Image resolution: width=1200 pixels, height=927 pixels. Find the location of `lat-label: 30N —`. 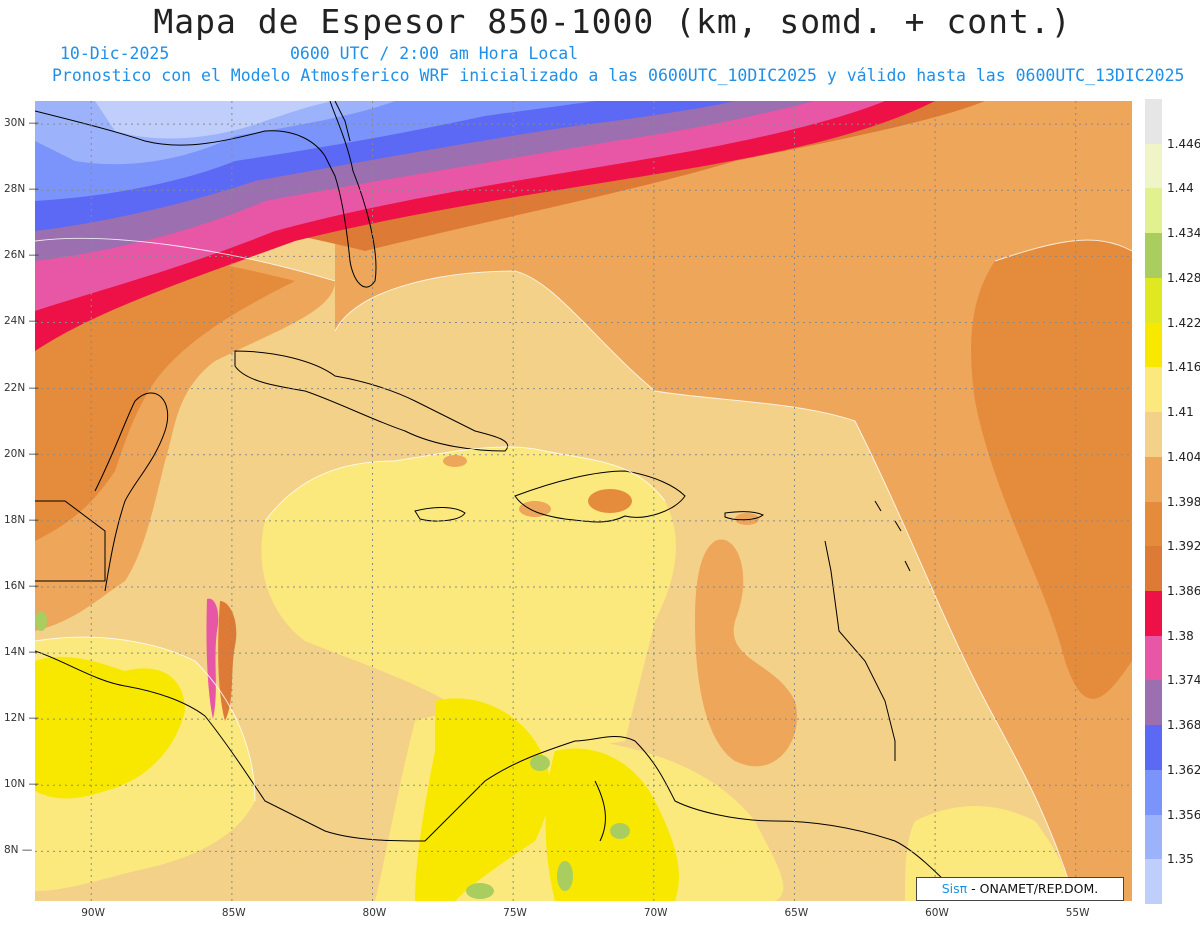

lat-label: 30N — is located at coordinates (22, 123).